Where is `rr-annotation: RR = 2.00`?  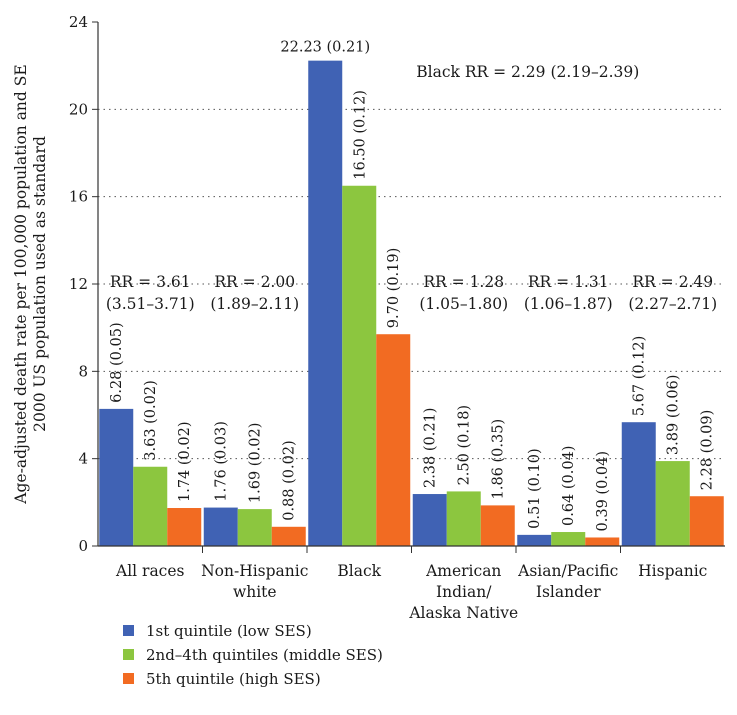 rr-annotation: RR = 2.00 is located at coordinates (254, 282).